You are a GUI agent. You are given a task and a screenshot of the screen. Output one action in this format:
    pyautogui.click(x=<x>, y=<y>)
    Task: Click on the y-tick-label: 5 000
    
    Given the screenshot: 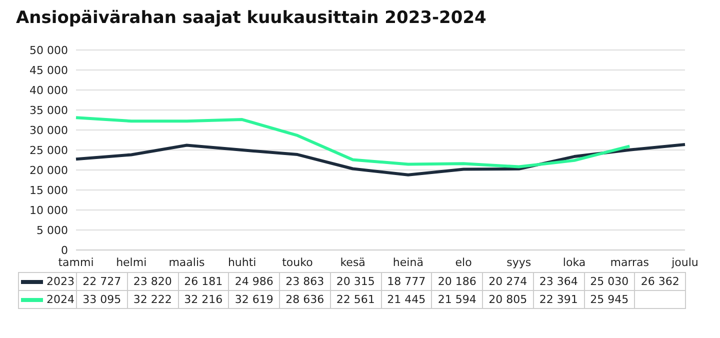 What is the action you would take?
    pyautogui.click(x=52, y=230)
    